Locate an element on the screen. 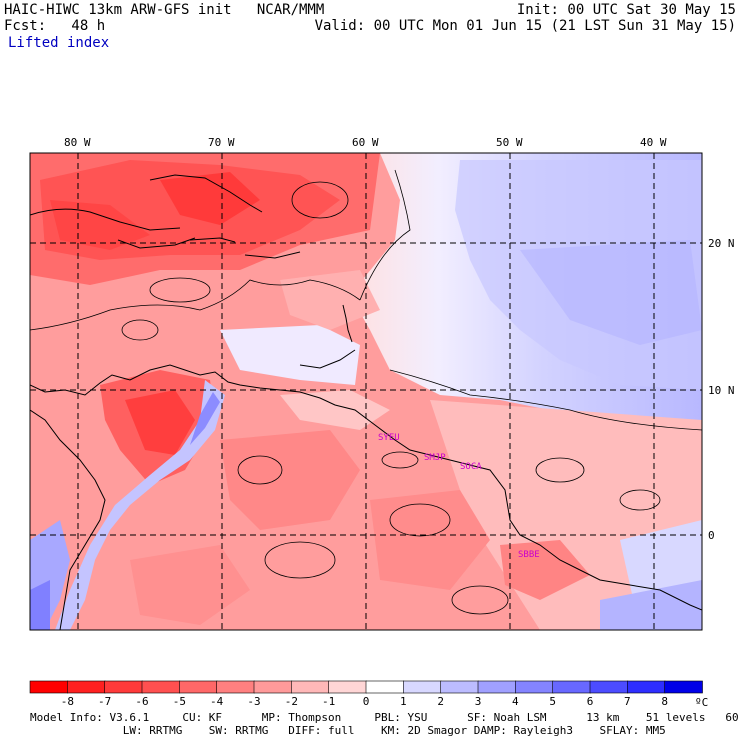  station-label: SOCA is located at coordinates (471, 467).